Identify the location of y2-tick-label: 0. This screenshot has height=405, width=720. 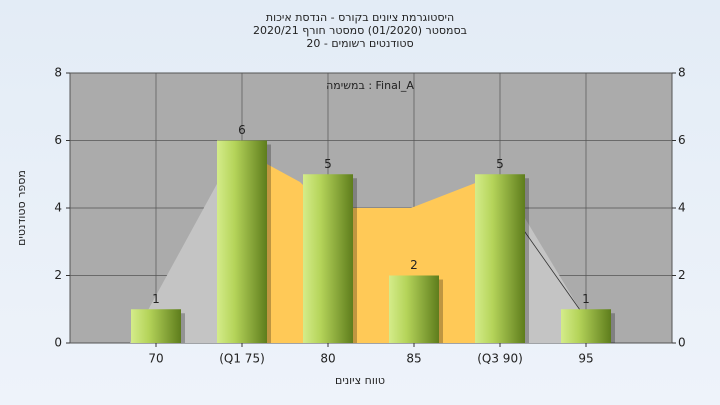
(682, 343).